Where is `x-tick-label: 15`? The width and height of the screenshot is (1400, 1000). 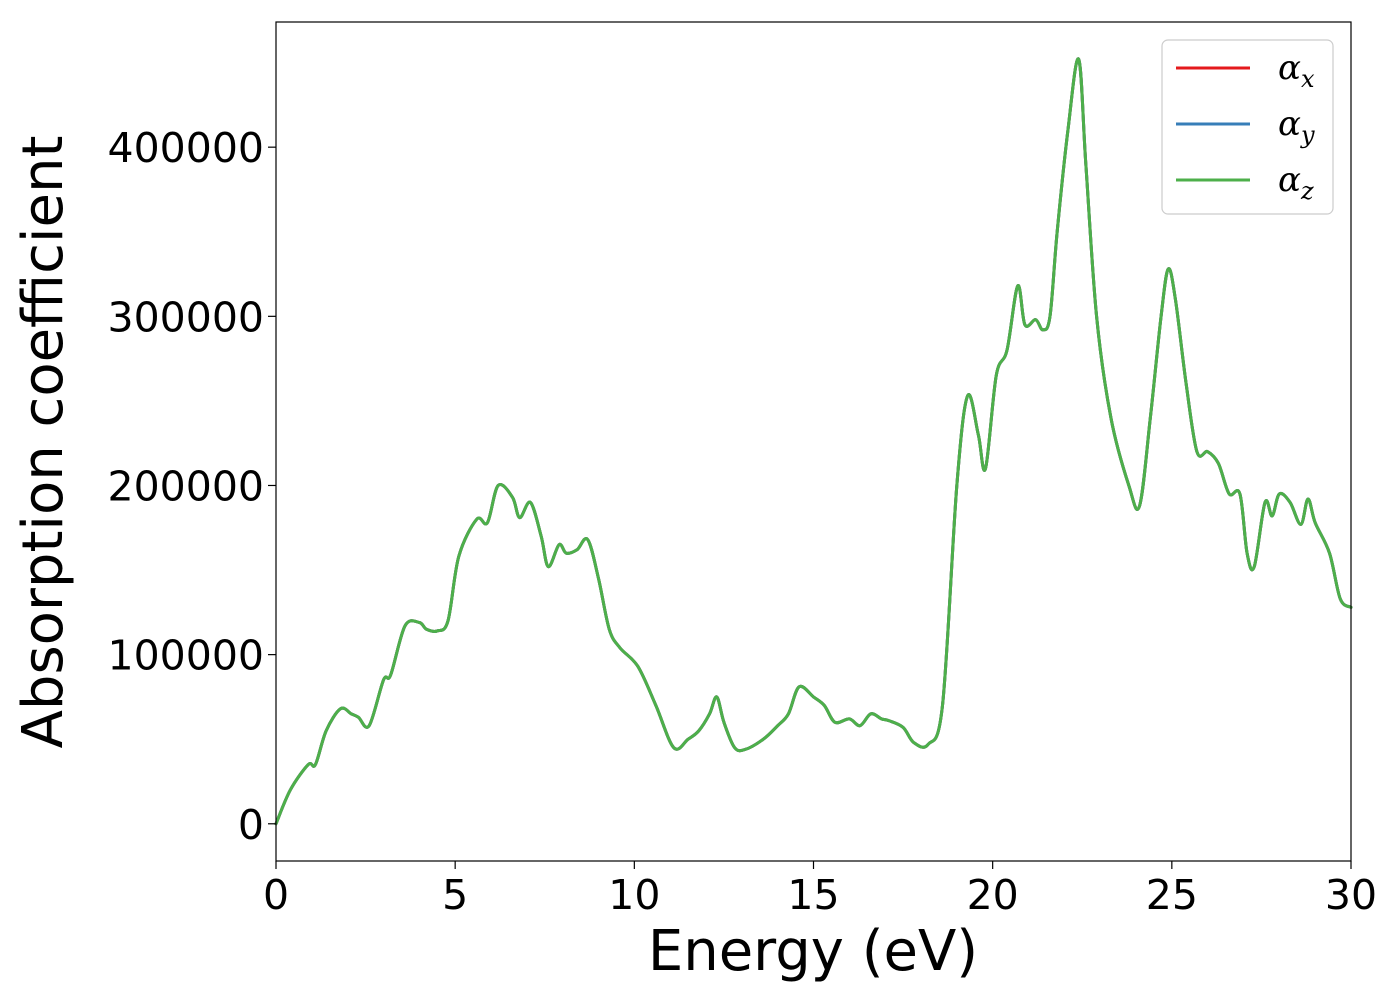 x-tick-label: 15 is located at coordinates (813, 895).